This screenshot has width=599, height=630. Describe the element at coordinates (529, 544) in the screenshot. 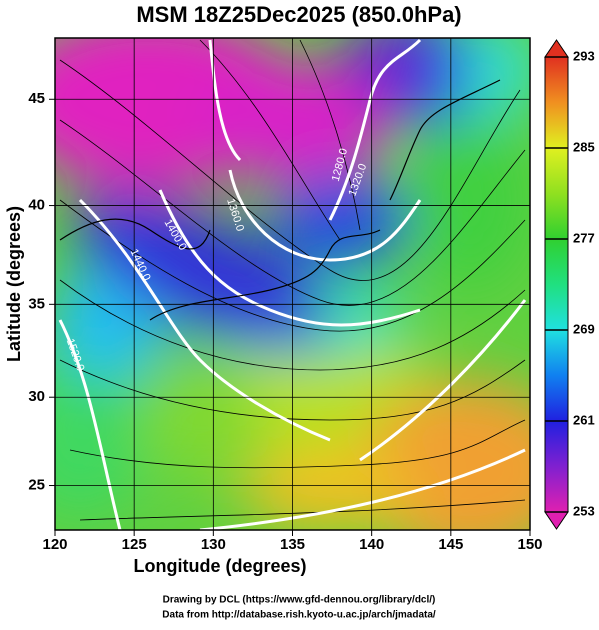

I see `x-tick-label: 150` at that location.